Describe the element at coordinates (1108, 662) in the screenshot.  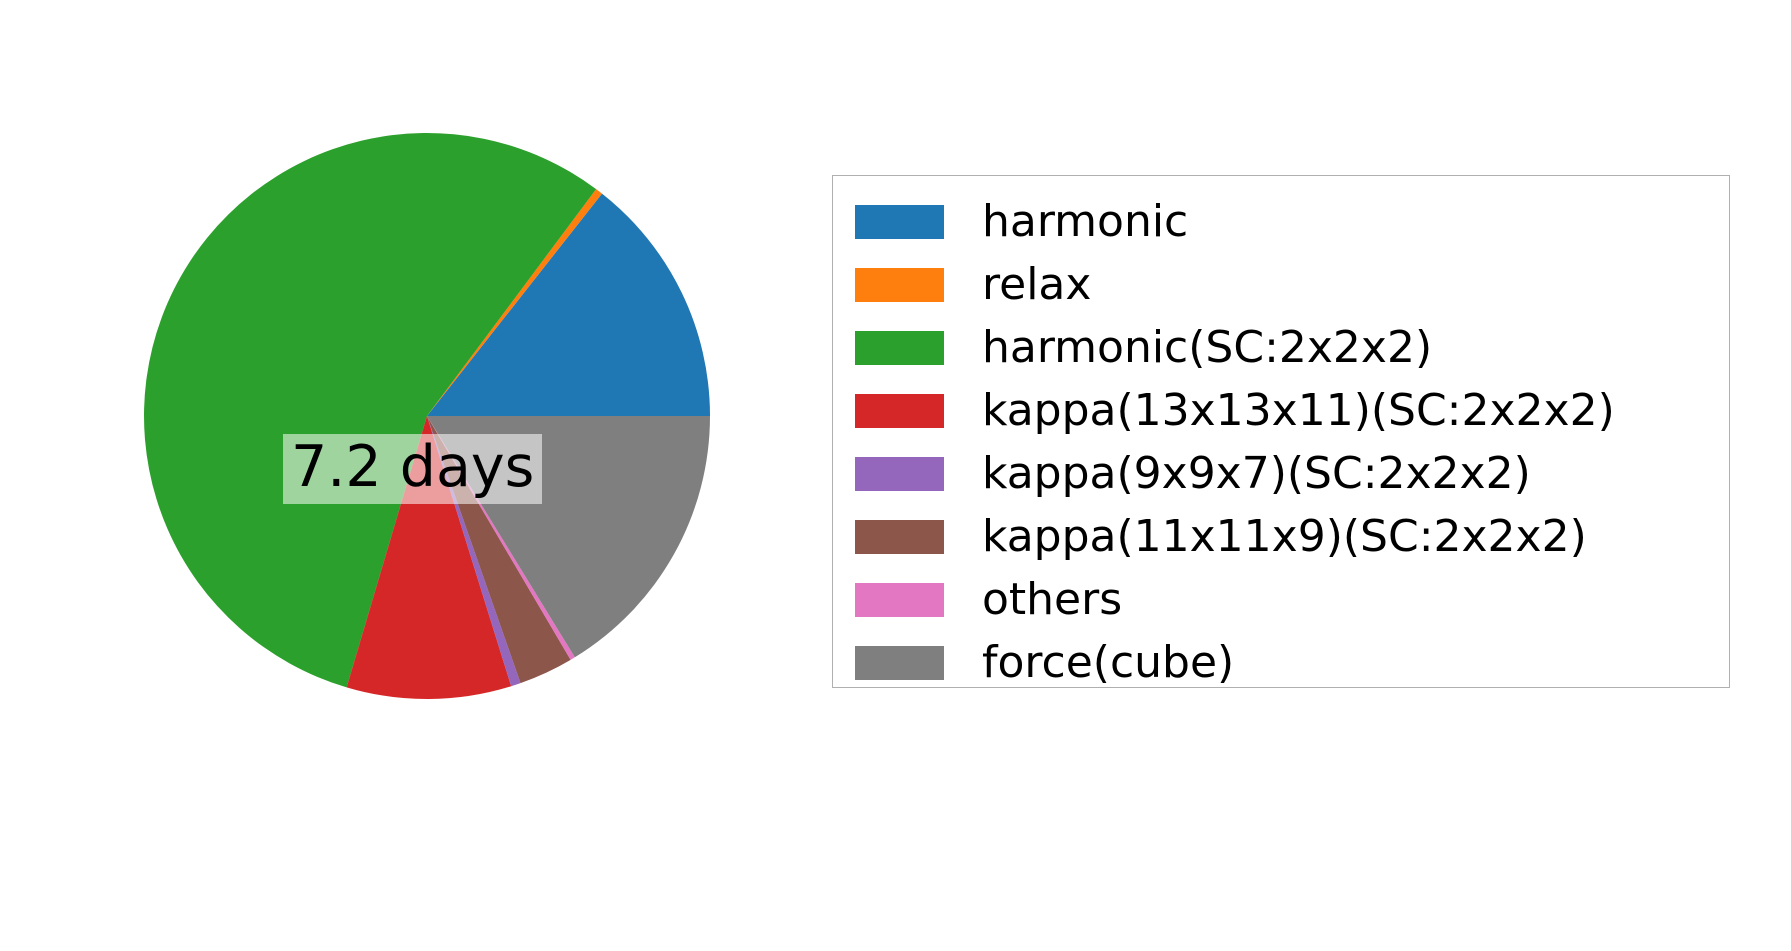
I see `legend-item-label: force(cube)` at that location.